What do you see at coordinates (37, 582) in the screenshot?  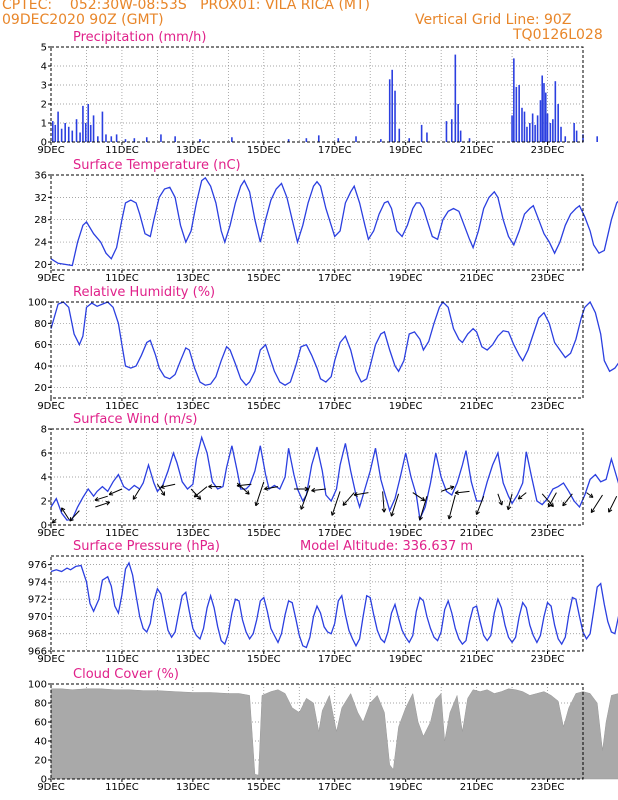 I see `y-tick-label: 974` at bounding box center [37, 582].